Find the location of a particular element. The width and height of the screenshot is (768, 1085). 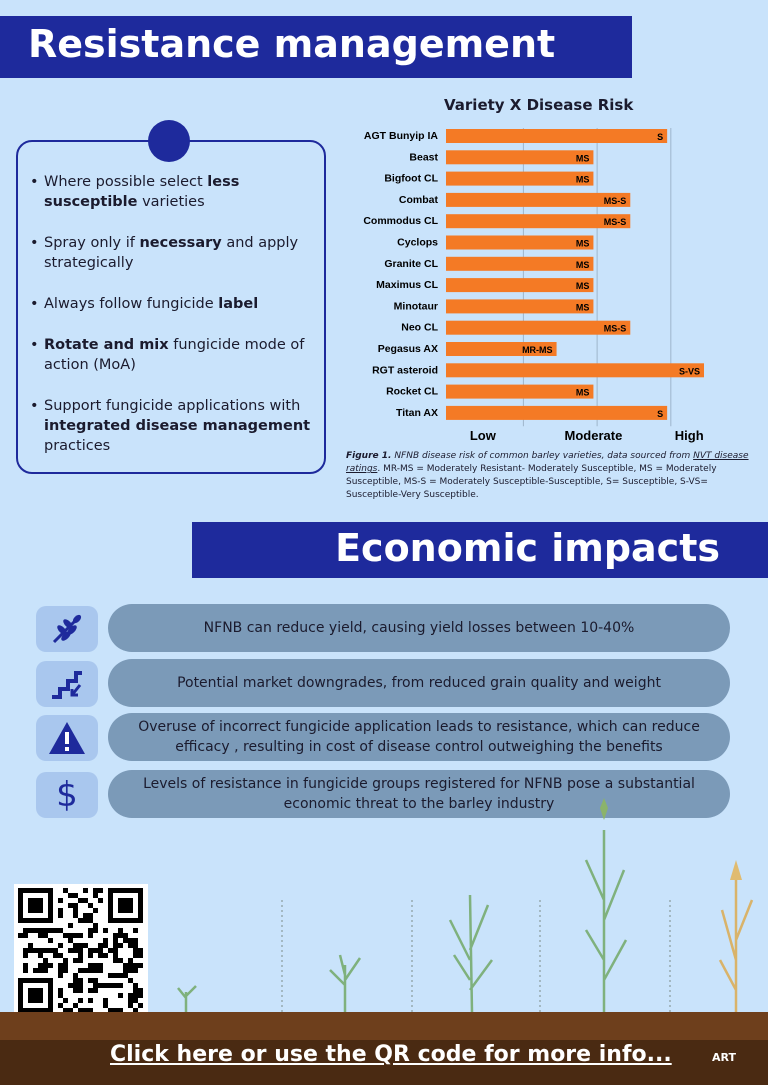

category-label: Granite CL is located at coordinates (411, 264).